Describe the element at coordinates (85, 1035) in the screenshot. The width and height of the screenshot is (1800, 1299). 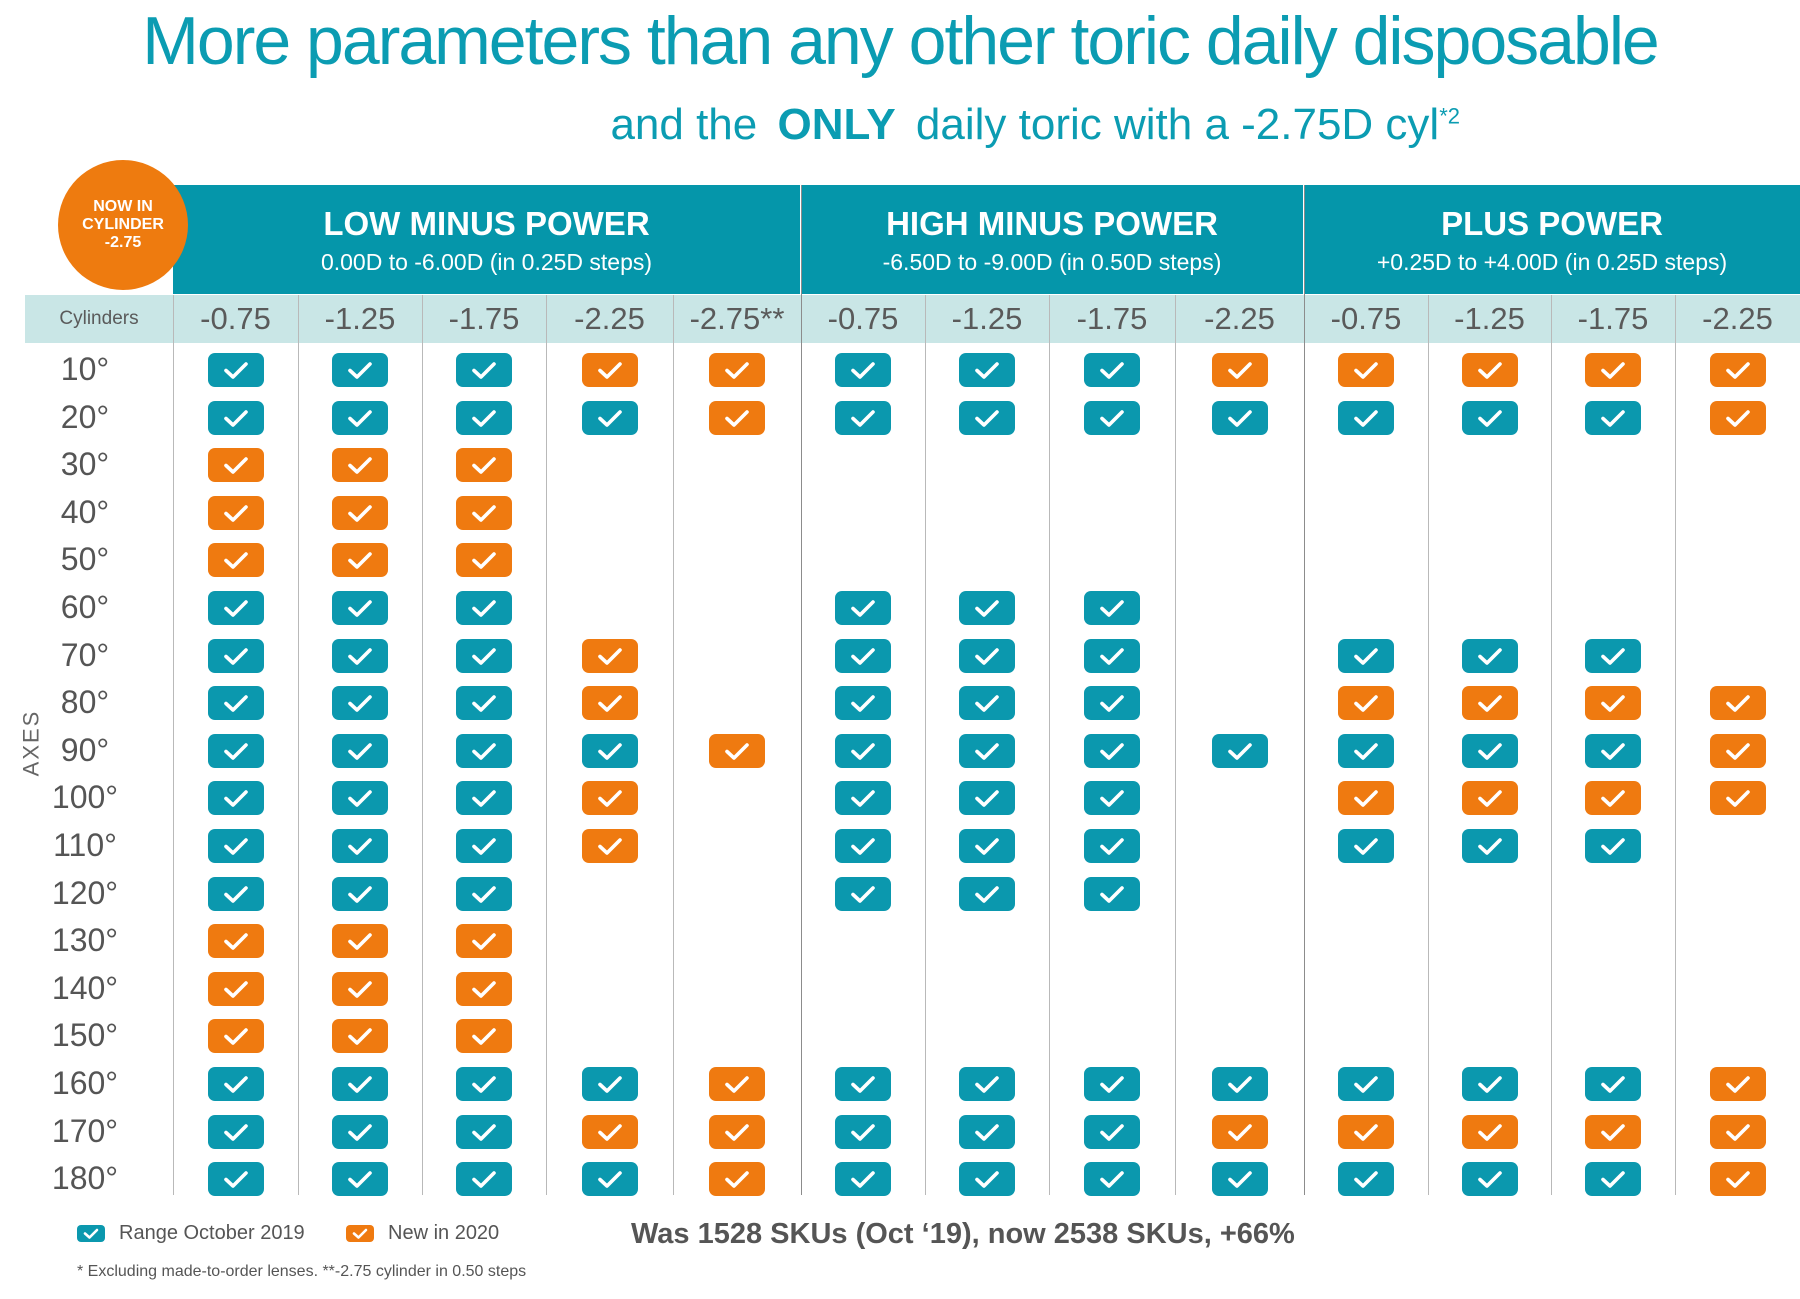
I see `axis-label: 150°` at that location.